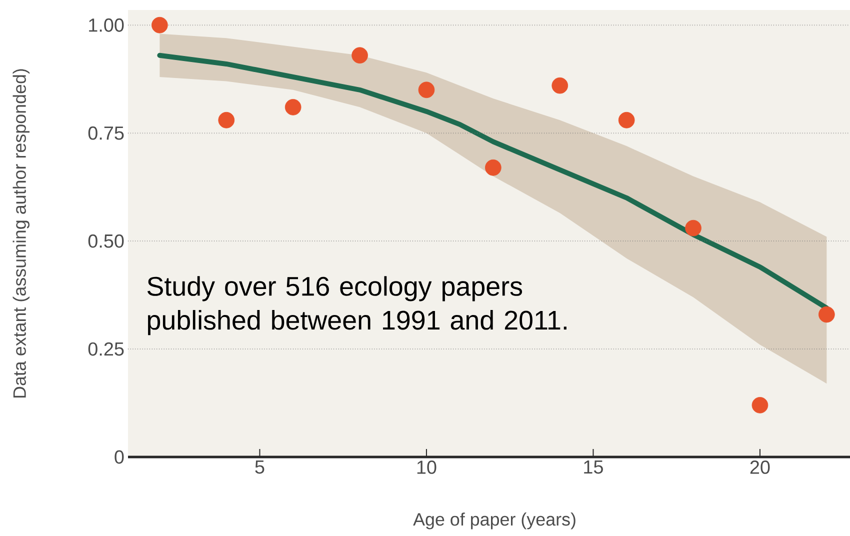 This screenshot has width=850, height=536. Describe the element at coordinates (119, 457) in the screenshot. I see `y-tick-label: 0` at that location.